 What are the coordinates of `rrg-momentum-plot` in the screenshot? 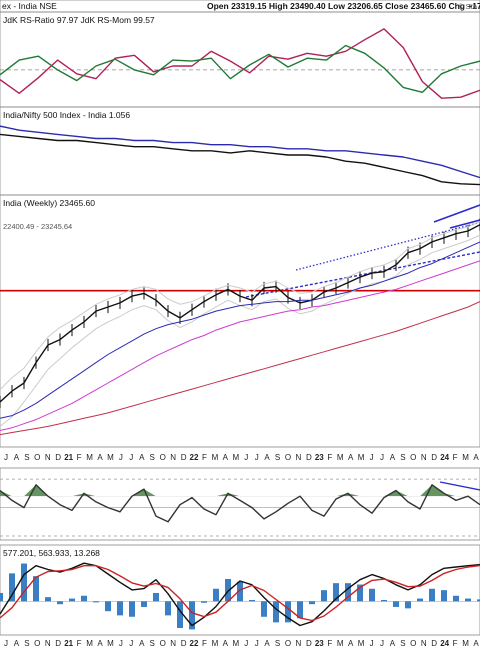 It's located at (240, 63).